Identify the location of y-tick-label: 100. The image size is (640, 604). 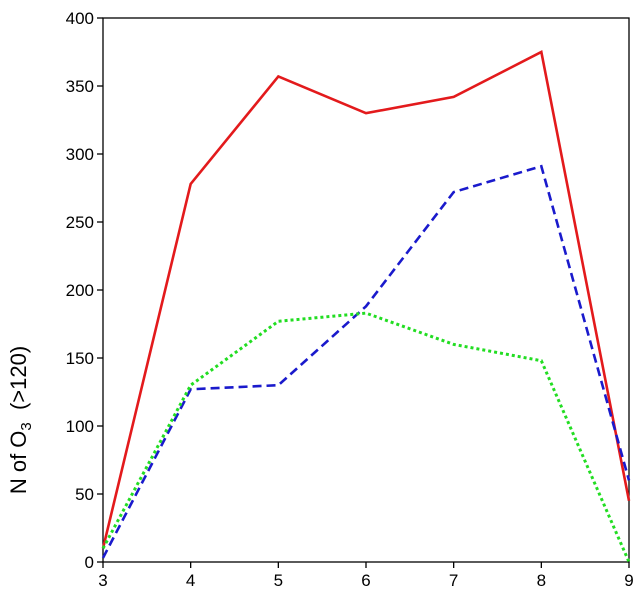
(80, 426).